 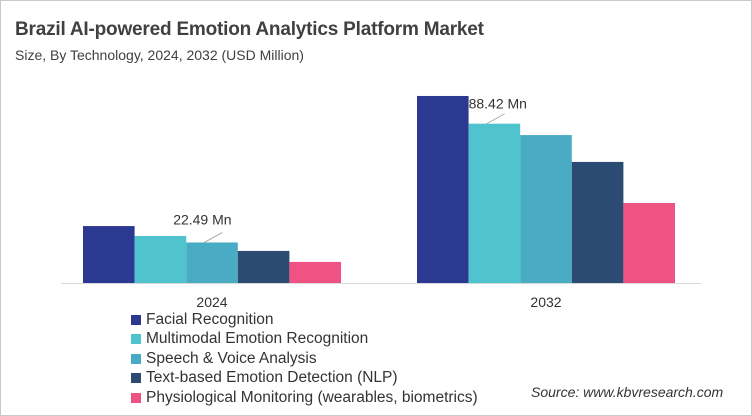 I want to click on legend-label: Facial Recognition, so click(x=210, y=319).